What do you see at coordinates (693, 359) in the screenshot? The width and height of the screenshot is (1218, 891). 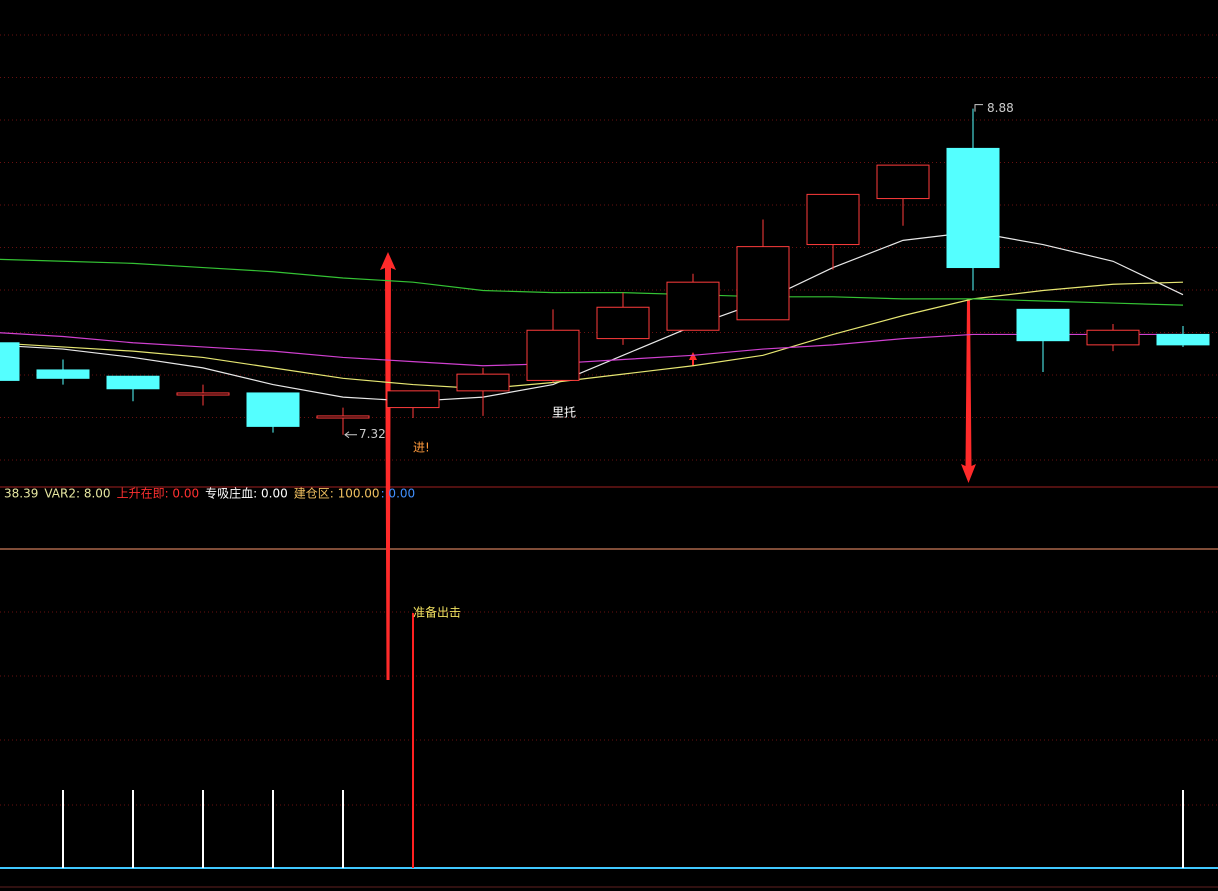 I see `signal-marker` at bounding box center [693, 359].